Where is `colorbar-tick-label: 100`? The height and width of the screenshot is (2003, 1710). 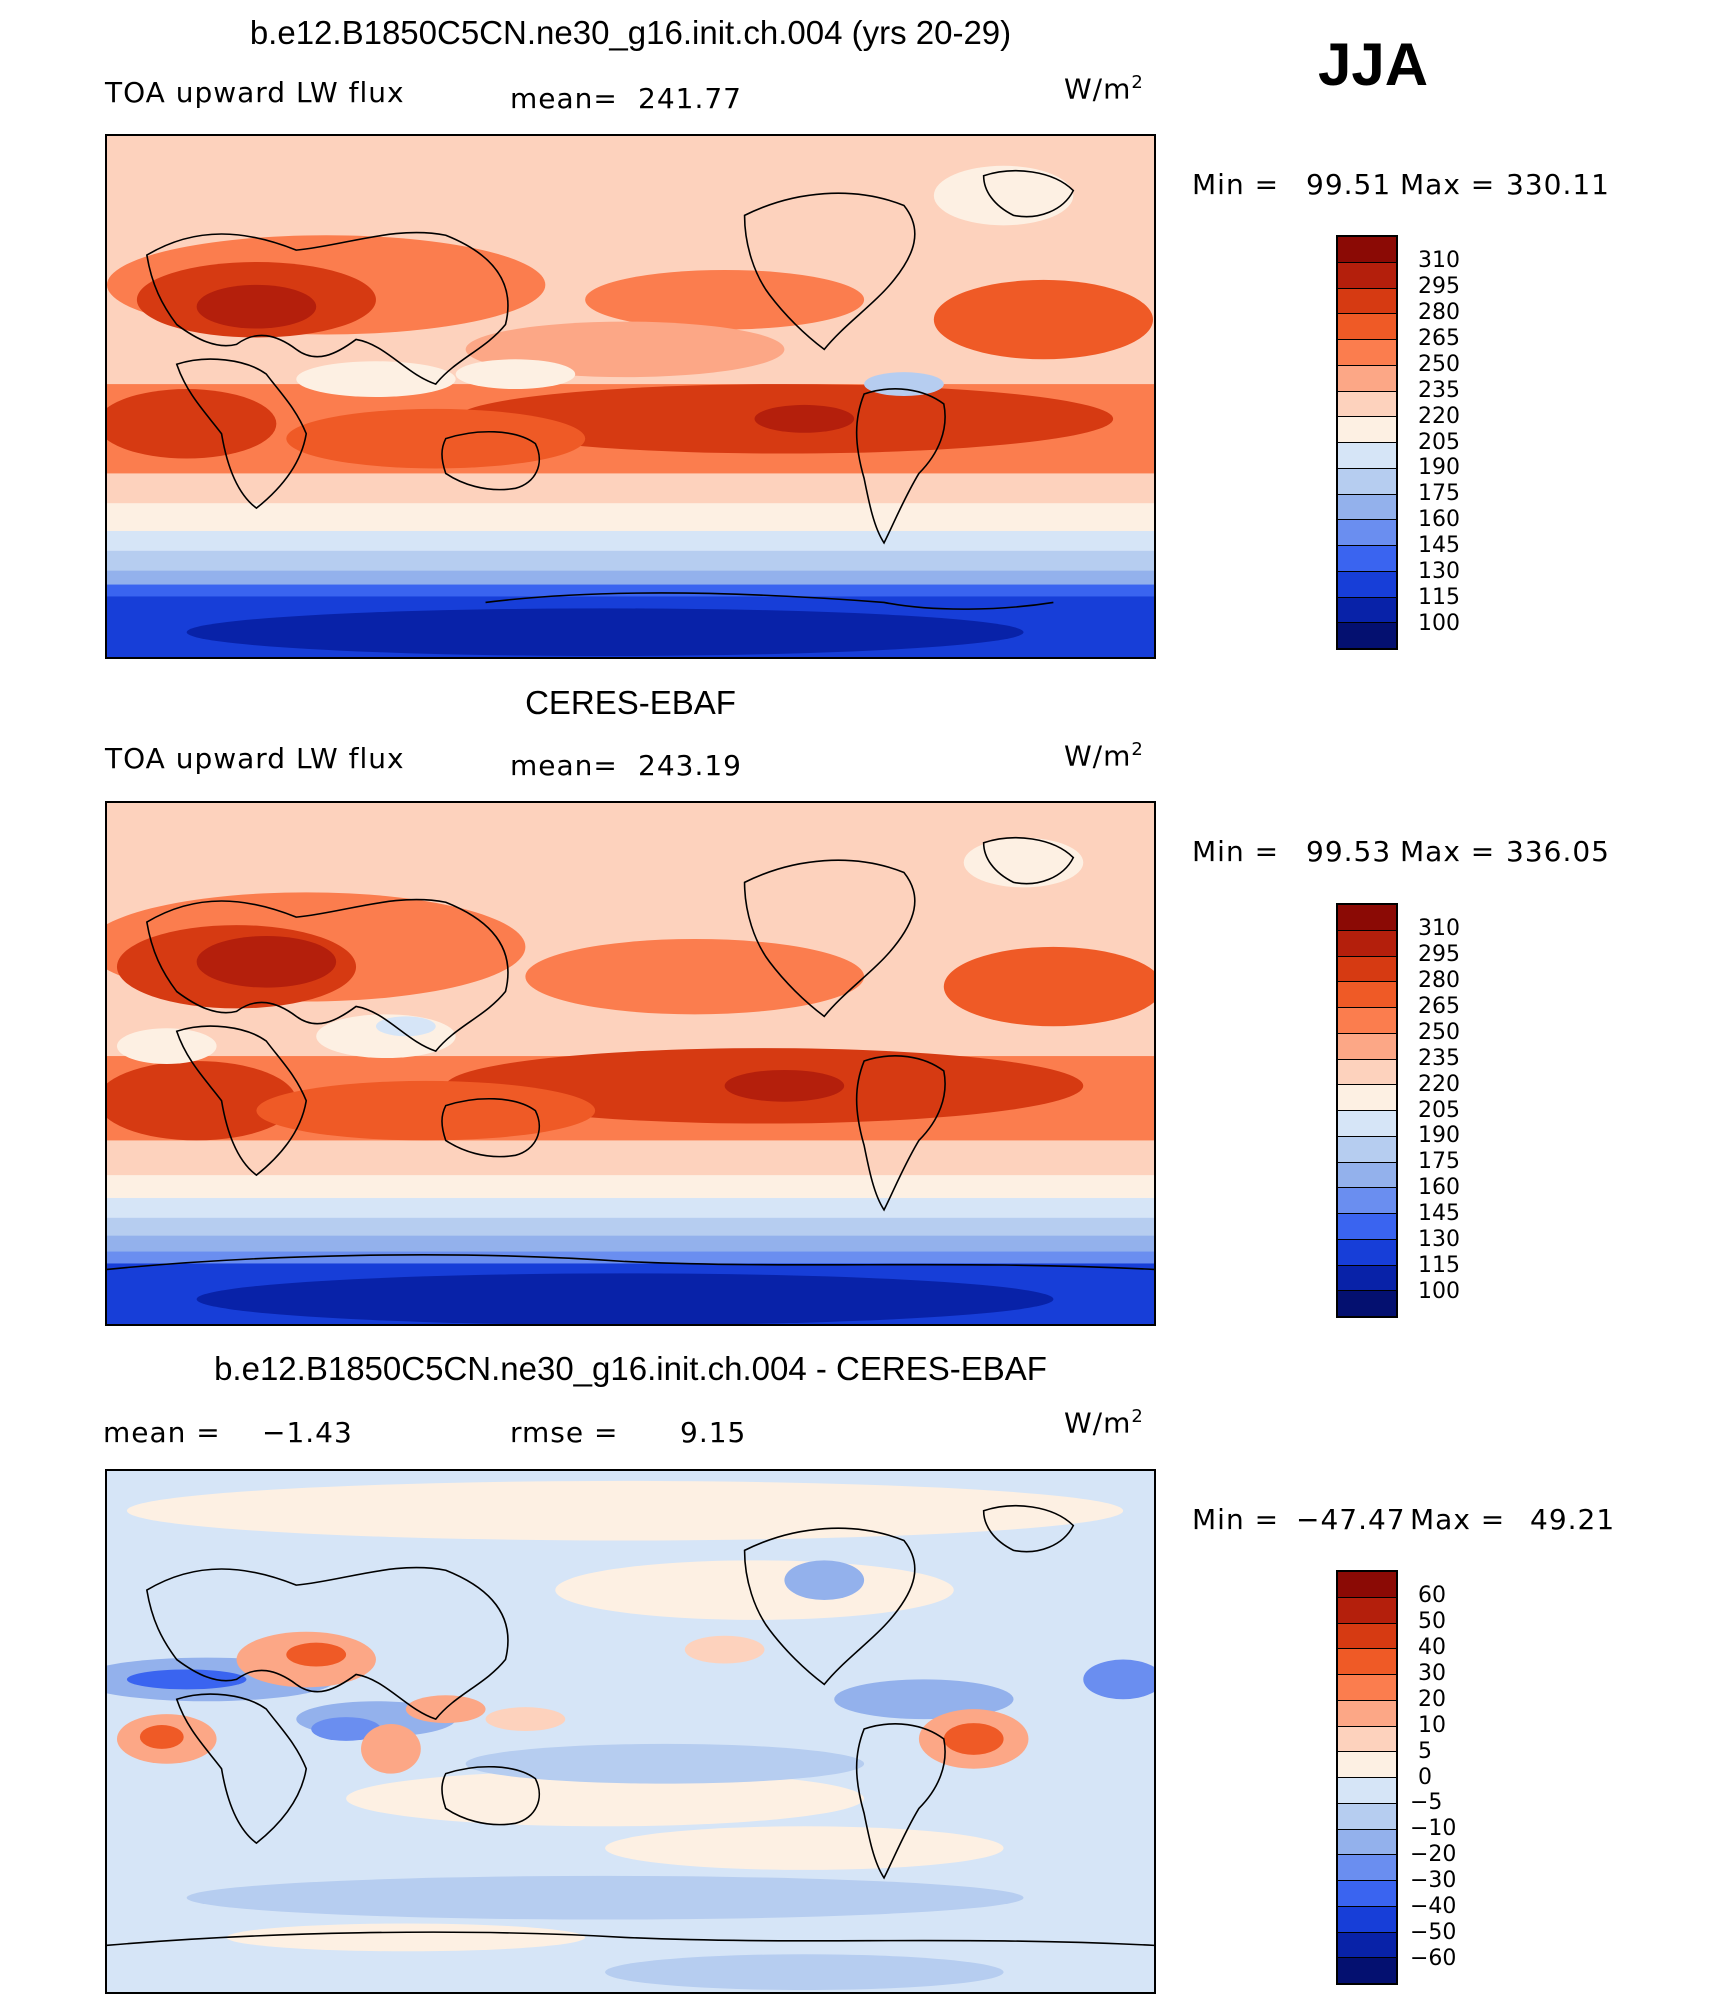 colorbar-tick-label: 100 is located at coordinates (1439, 624).